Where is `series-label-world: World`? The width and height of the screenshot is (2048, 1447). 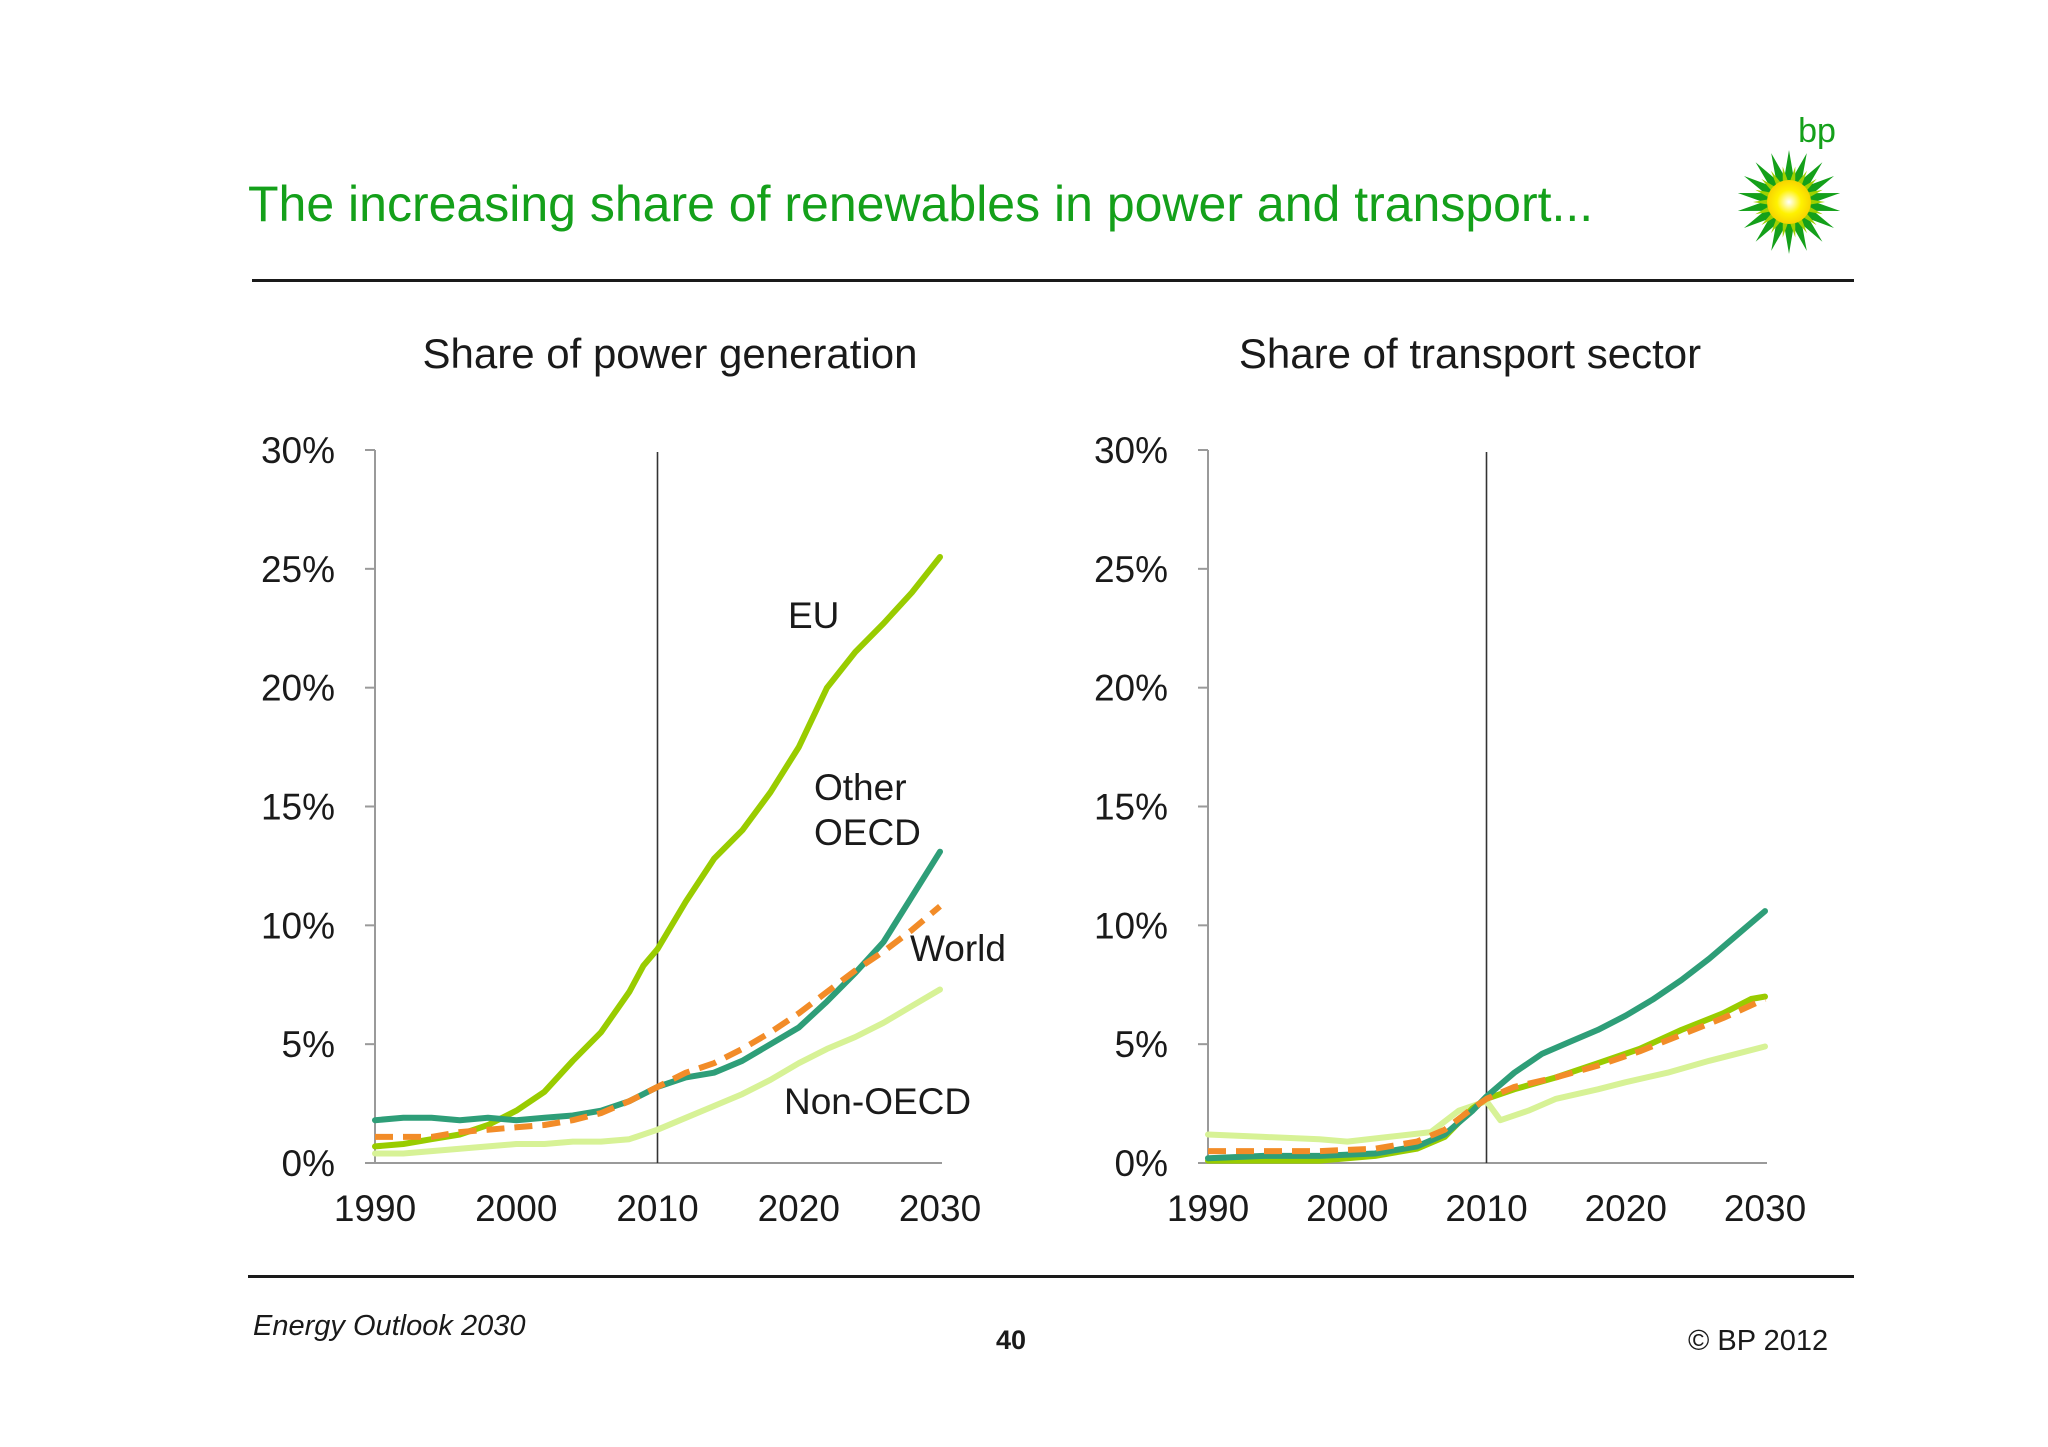 series-label-world: World is located at coordinates (958, 948).